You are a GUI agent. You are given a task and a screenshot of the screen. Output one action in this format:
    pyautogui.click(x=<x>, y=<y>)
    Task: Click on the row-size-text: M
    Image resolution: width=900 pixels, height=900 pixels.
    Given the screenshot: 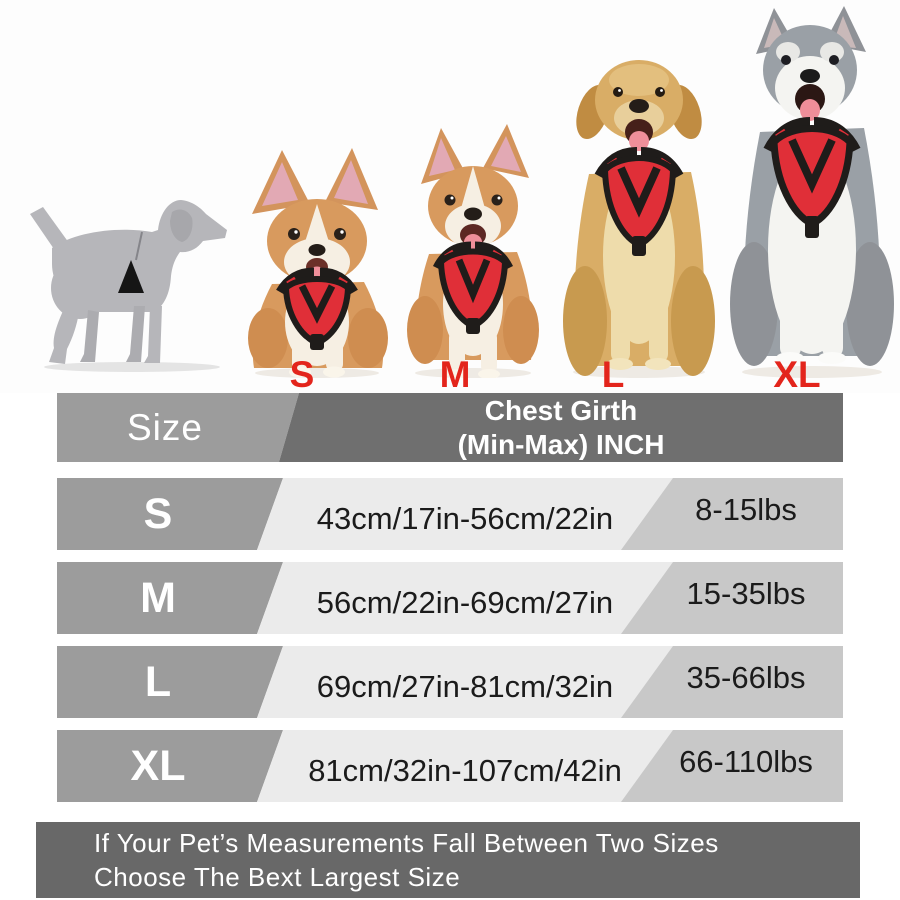 What is the action you would take?
    pyautogui.click(x=158, y=597)
    